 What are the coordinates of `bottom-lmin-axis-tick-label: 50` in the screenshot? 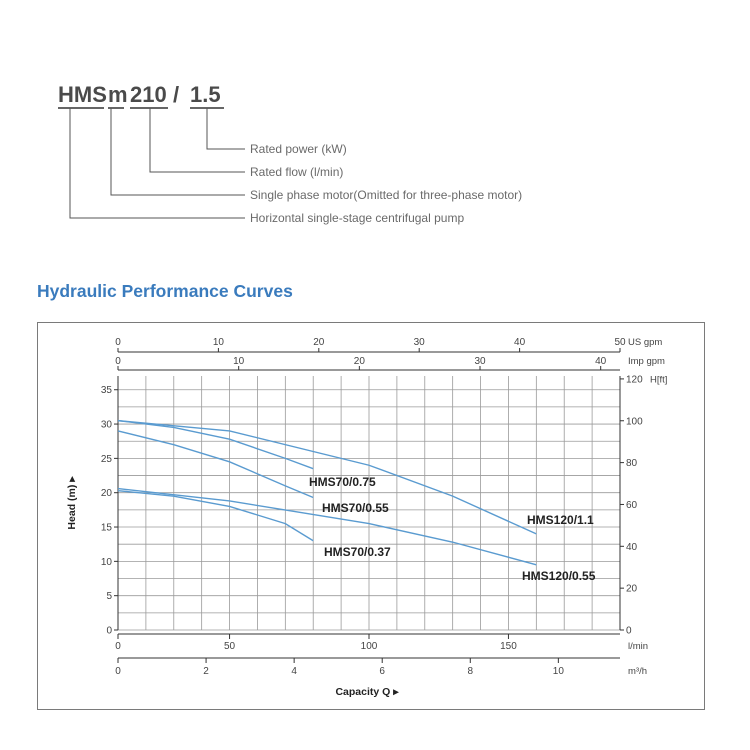 It's located at (230, 646).